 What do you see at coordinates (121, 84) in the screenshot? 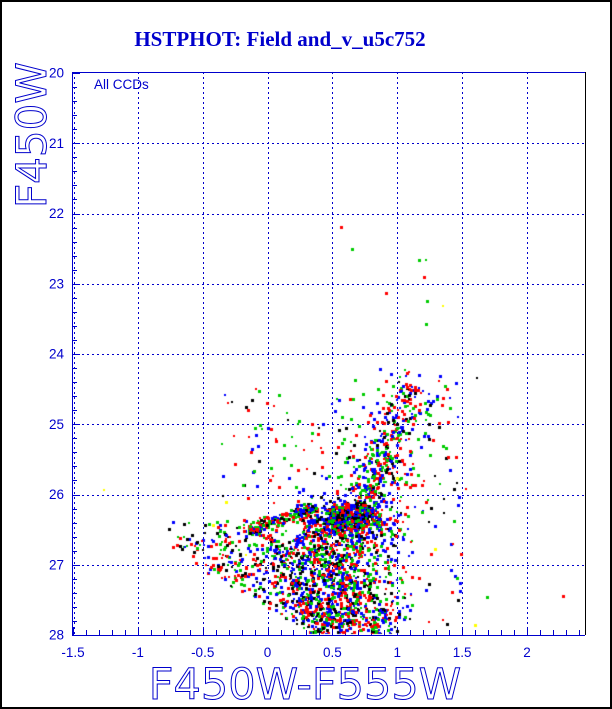
I see `ccd-annotation: All CCDs` at bounding box center [121, 84].